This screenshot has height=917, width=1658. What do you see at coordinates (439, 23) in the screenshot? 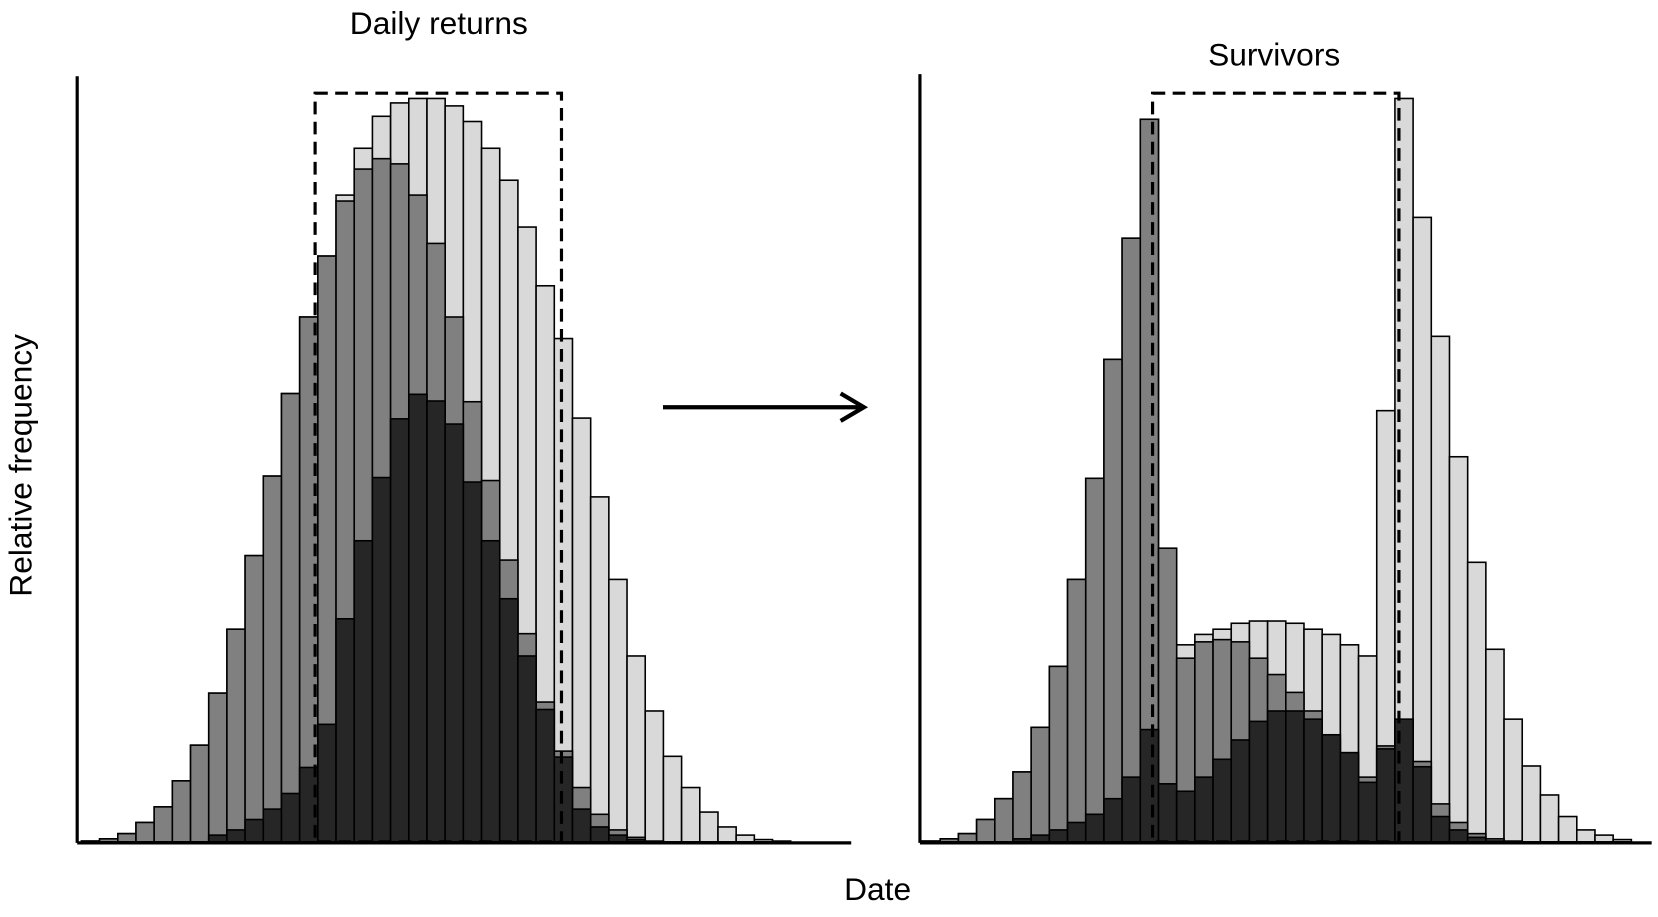
I see `chart-title: Daily returns` at bounding box center [439, 23].